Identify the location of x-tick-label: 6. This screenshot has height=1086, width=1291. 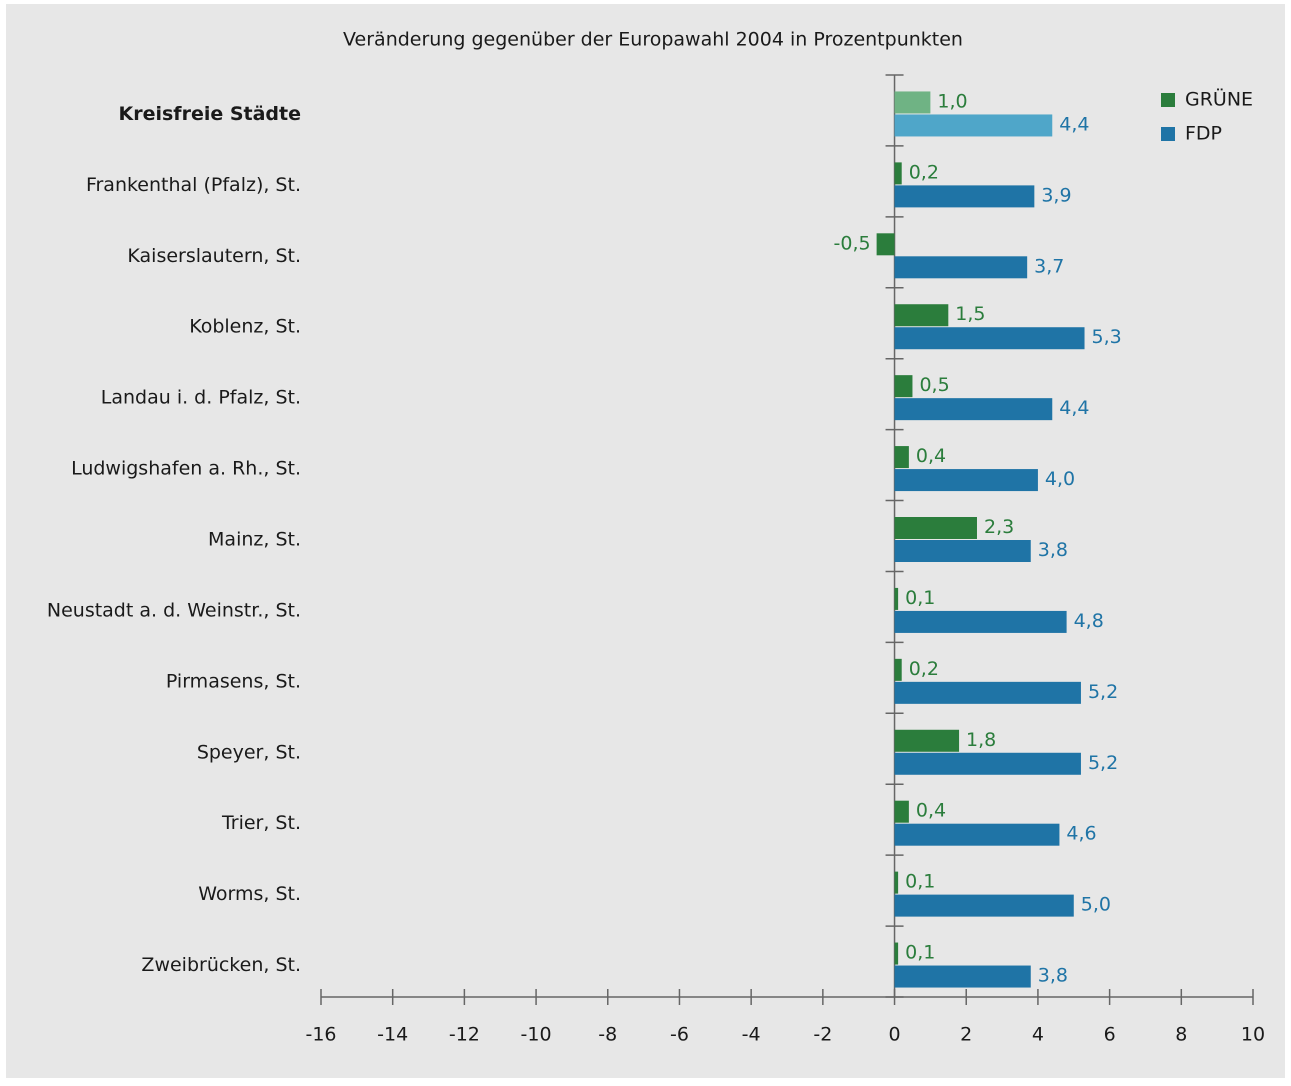
(1110, 1035).